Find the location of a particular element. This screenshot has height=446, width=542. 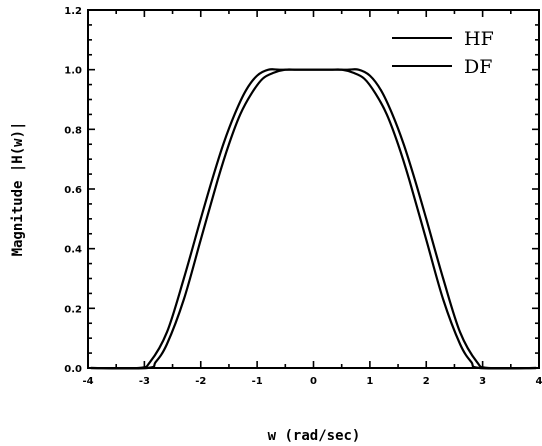

y-tick-label: 1.2 is located at coordinates (73, 11).